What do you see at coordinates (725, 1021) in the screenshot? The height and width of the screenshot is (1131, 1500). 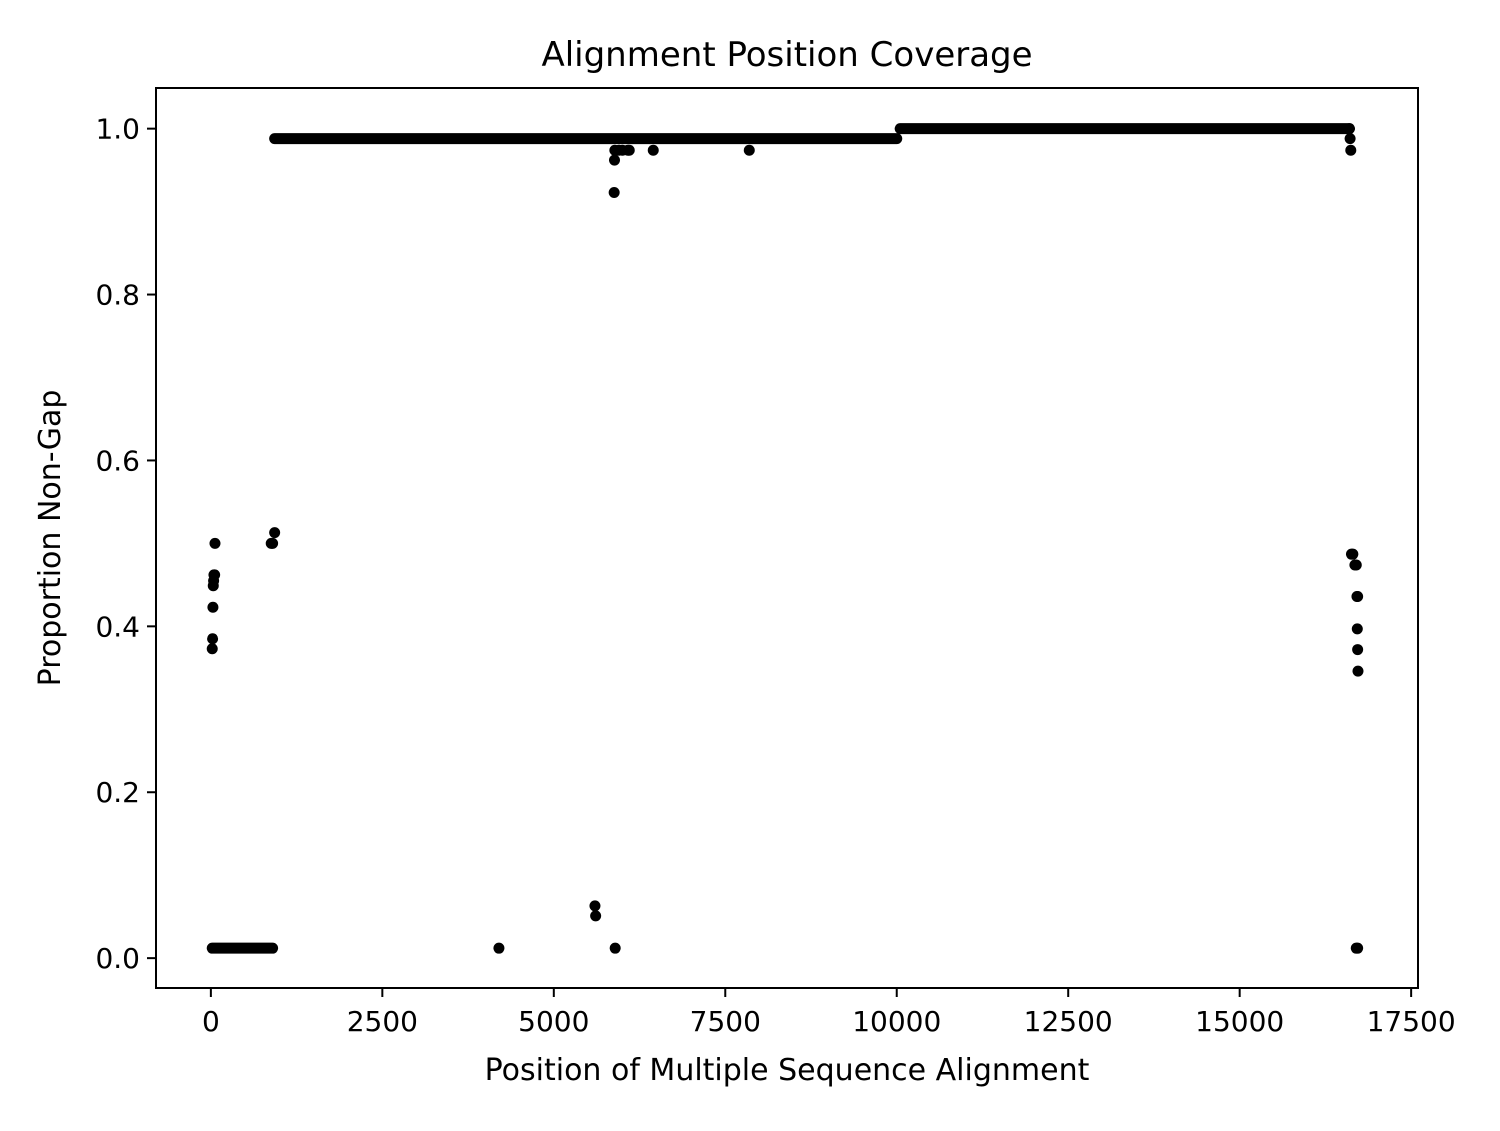 I see `x-tick-label-3: 7500` at bounding box center [725, 1021].